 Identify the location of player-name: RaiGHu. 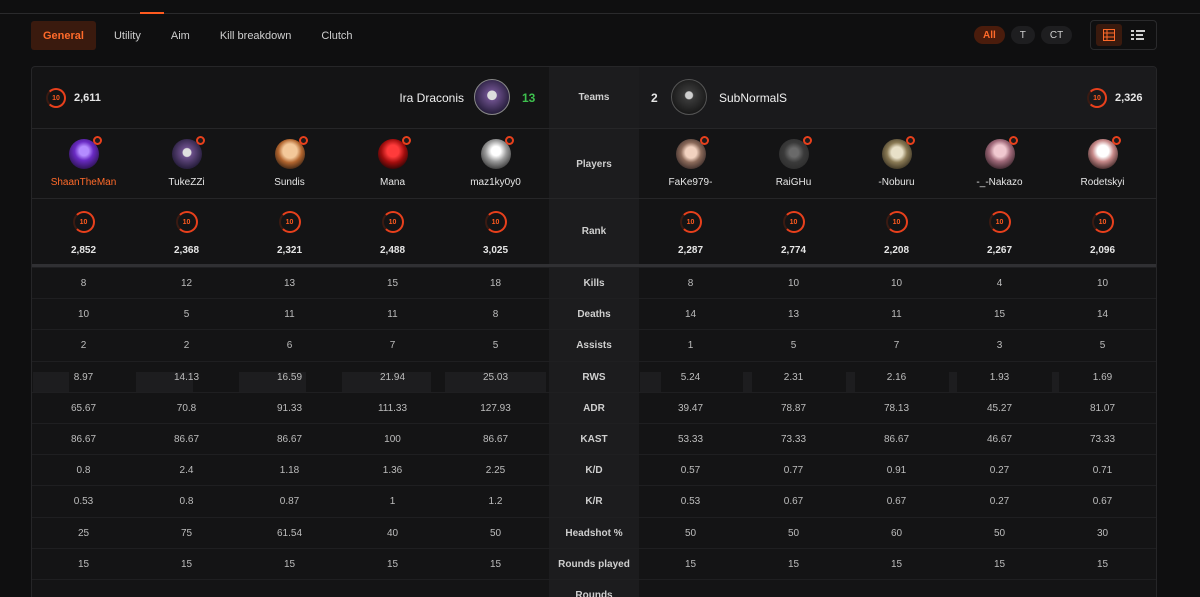
(793, 182).